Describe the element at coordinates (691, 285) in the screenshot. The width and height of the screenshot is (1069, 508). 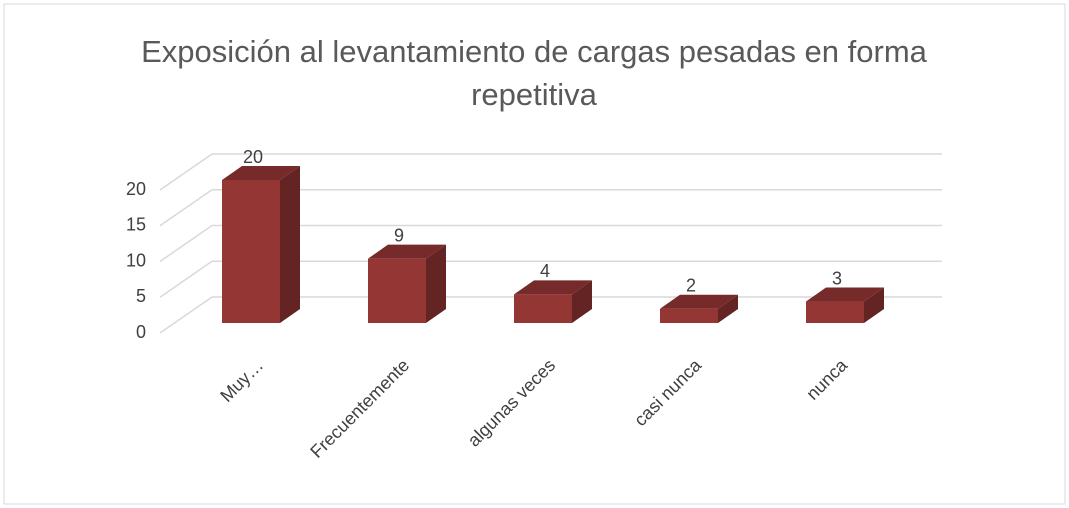
I see `value-label: 2` at that location.